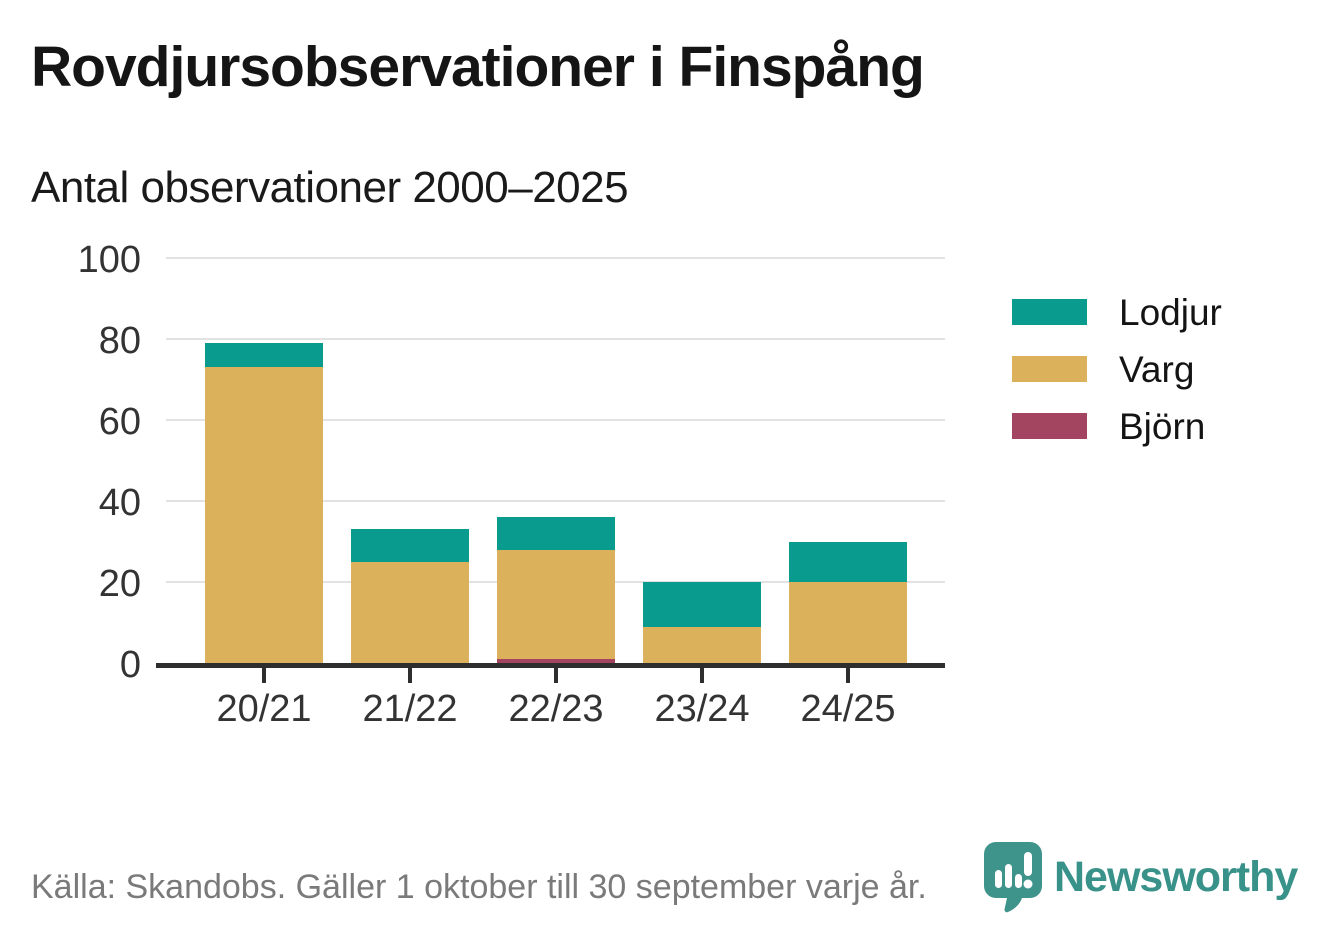 Image resolution: width=1322 pixels, height=939 pixels. What do you see at coordinates (1170, 312) in the screenshot?
I see `legend-label: Lodjur` at bounding box center [1170, 312].